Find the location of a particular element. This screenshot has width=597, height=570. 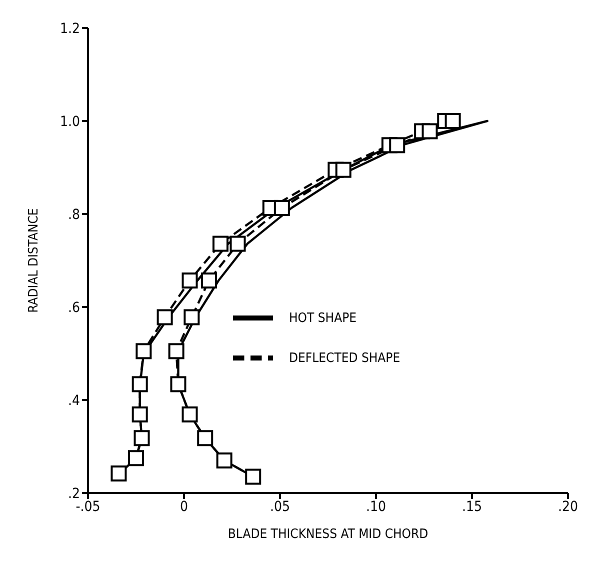

x-axis-title: BLADE THICKNESS AT MID CHORD is located at coordinates (328, 534).